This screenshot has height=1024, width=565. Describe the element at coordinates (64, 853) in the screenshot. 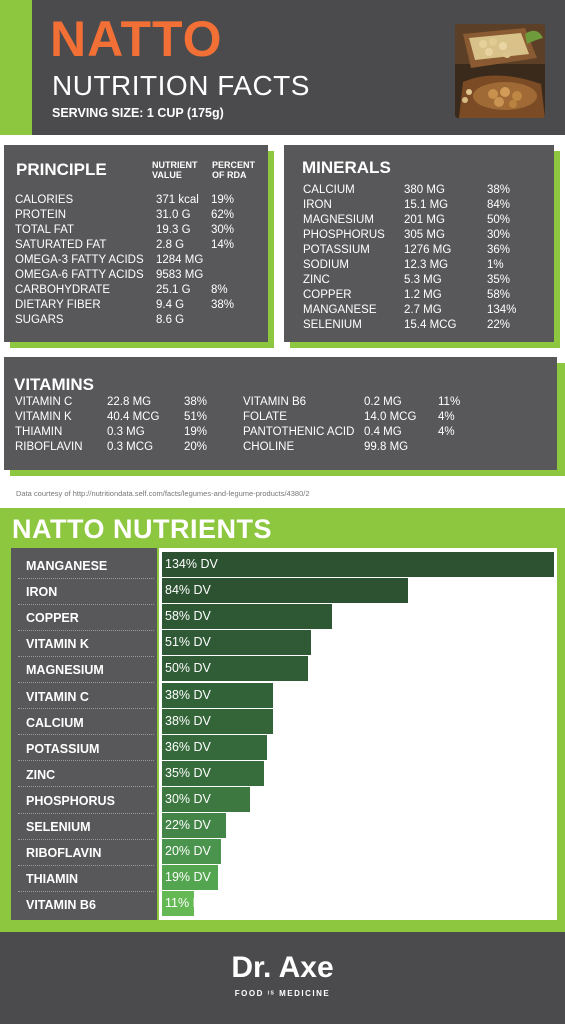

I see `category-label: RIBOFLAVIN` at that location.